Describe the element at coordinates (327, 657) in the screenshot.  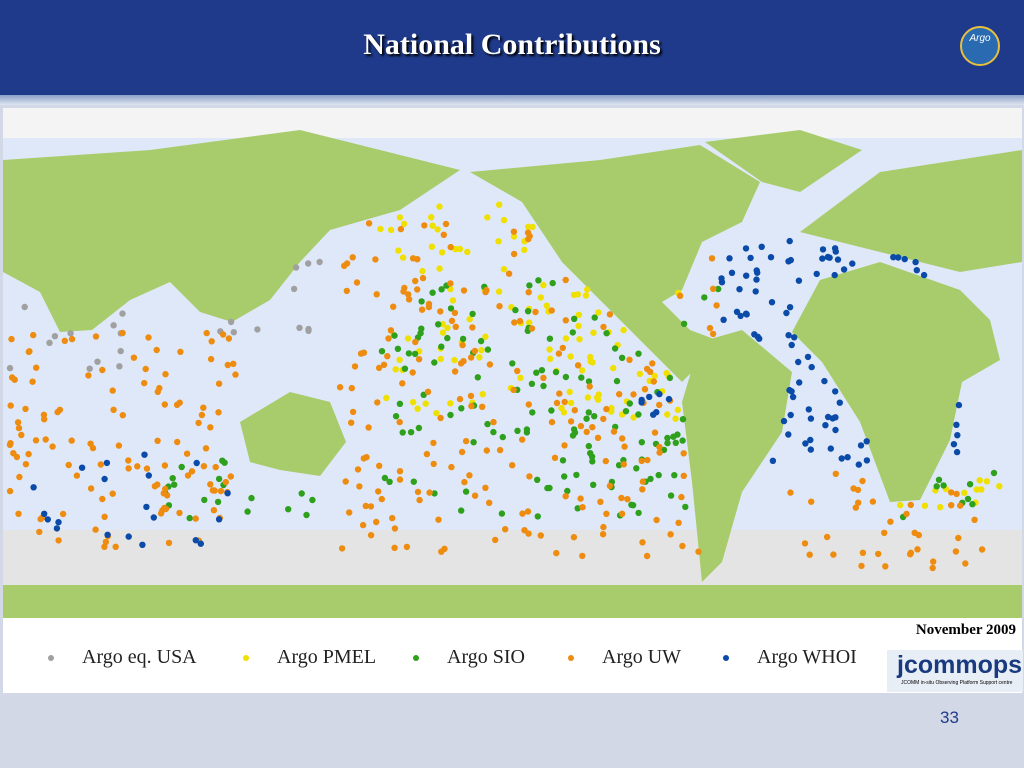
I see `legend-label: Argo PMEL` at that location.